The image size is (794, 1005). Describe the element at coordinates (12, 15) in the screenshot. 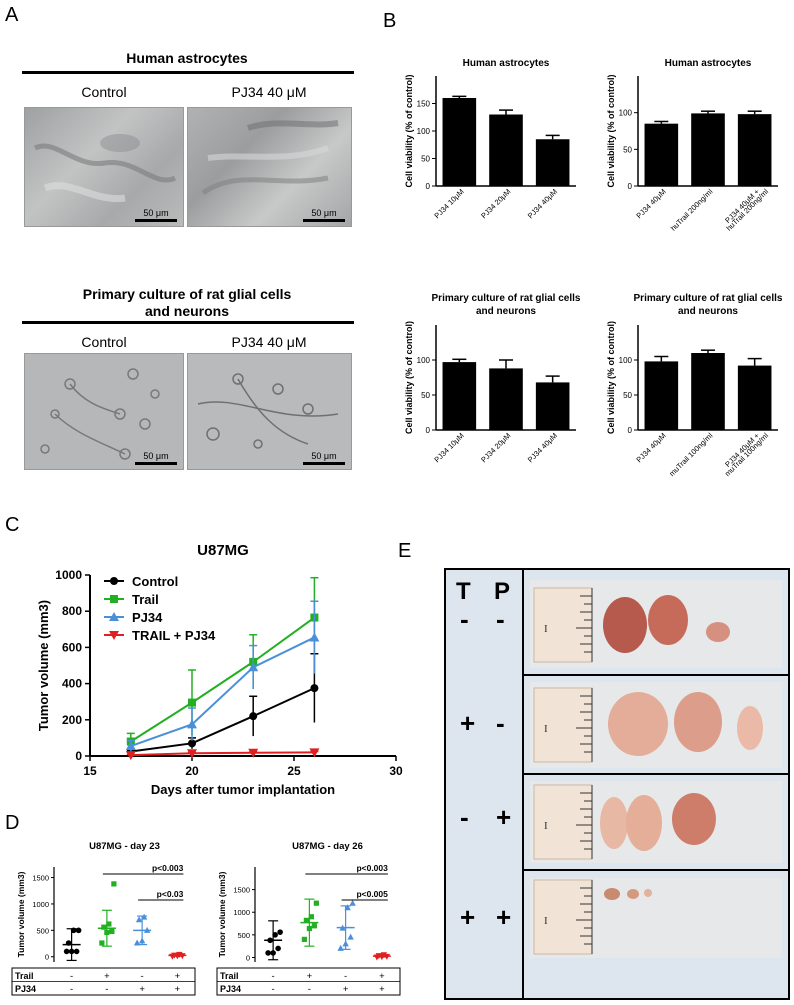

I see `panel-letter-a: A` at that location.